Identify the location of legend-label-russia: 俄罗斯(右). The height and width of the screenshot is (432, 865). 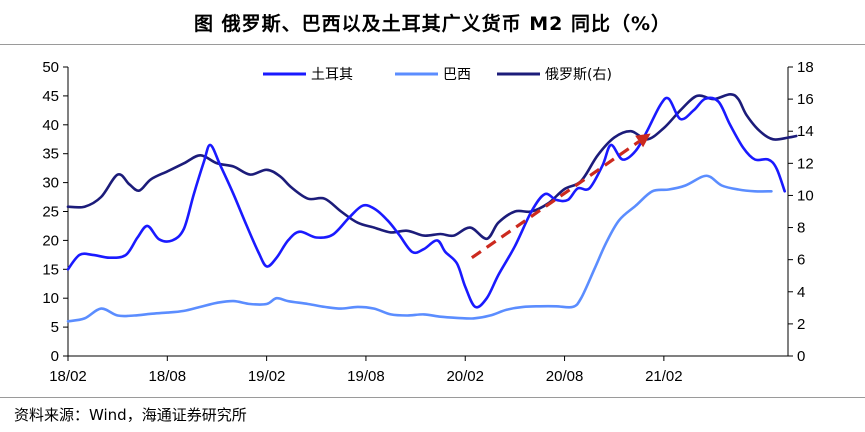
(578, 75).